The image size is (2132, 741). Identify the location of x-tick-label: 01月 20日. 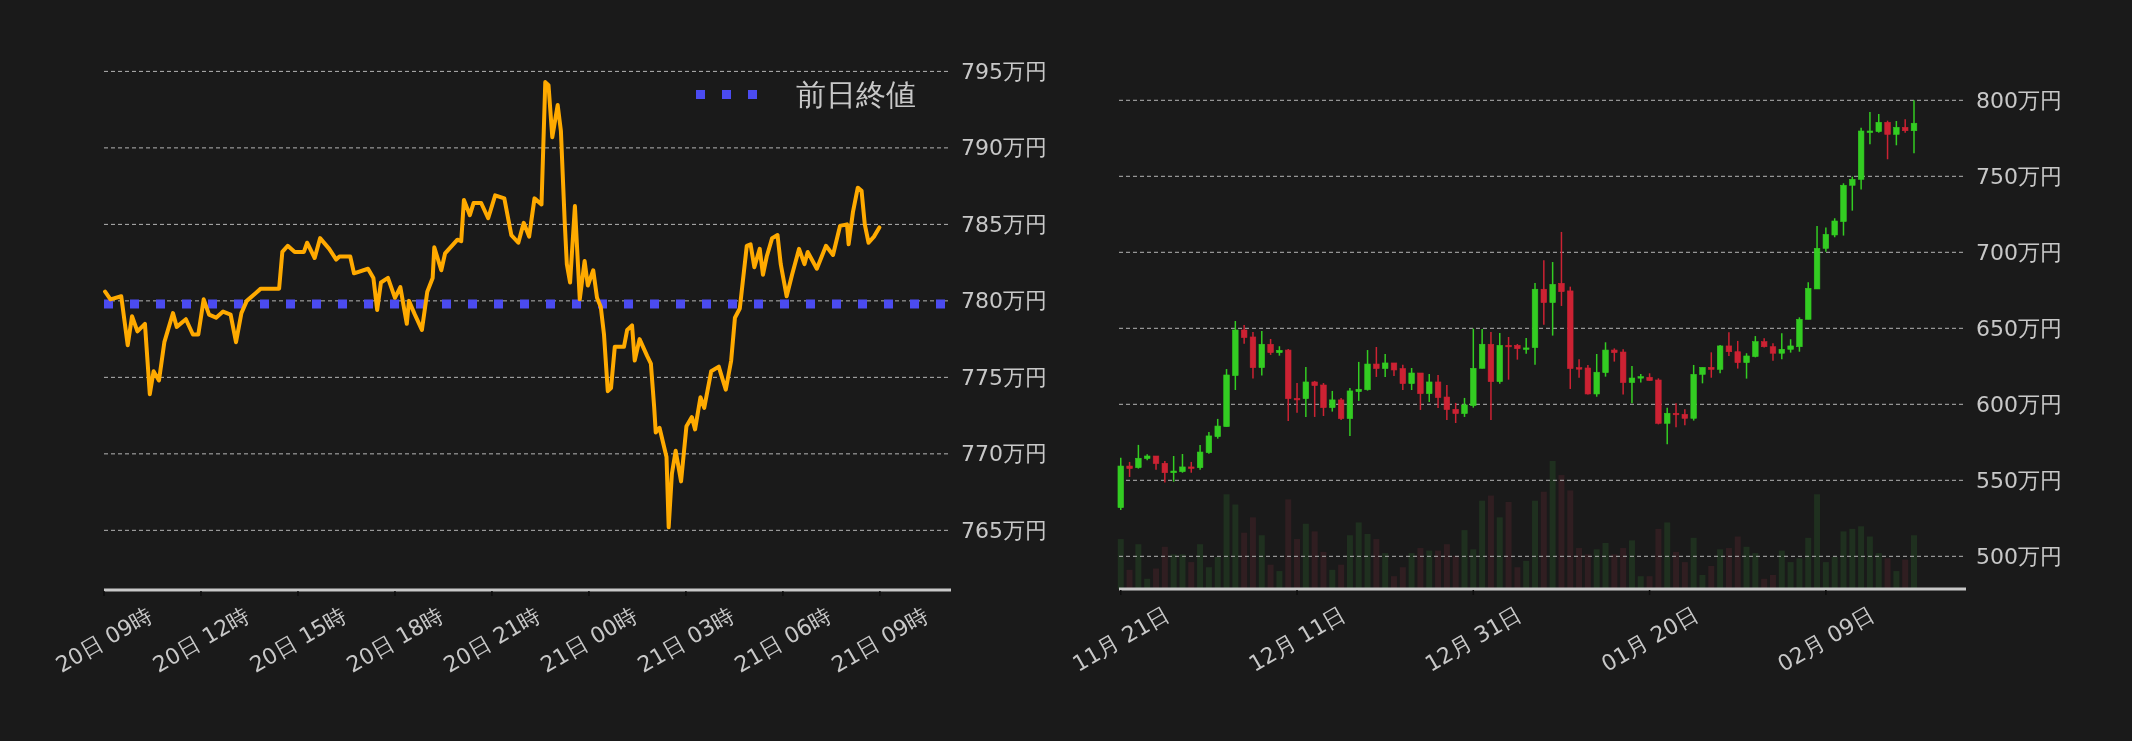
(1650, 639).